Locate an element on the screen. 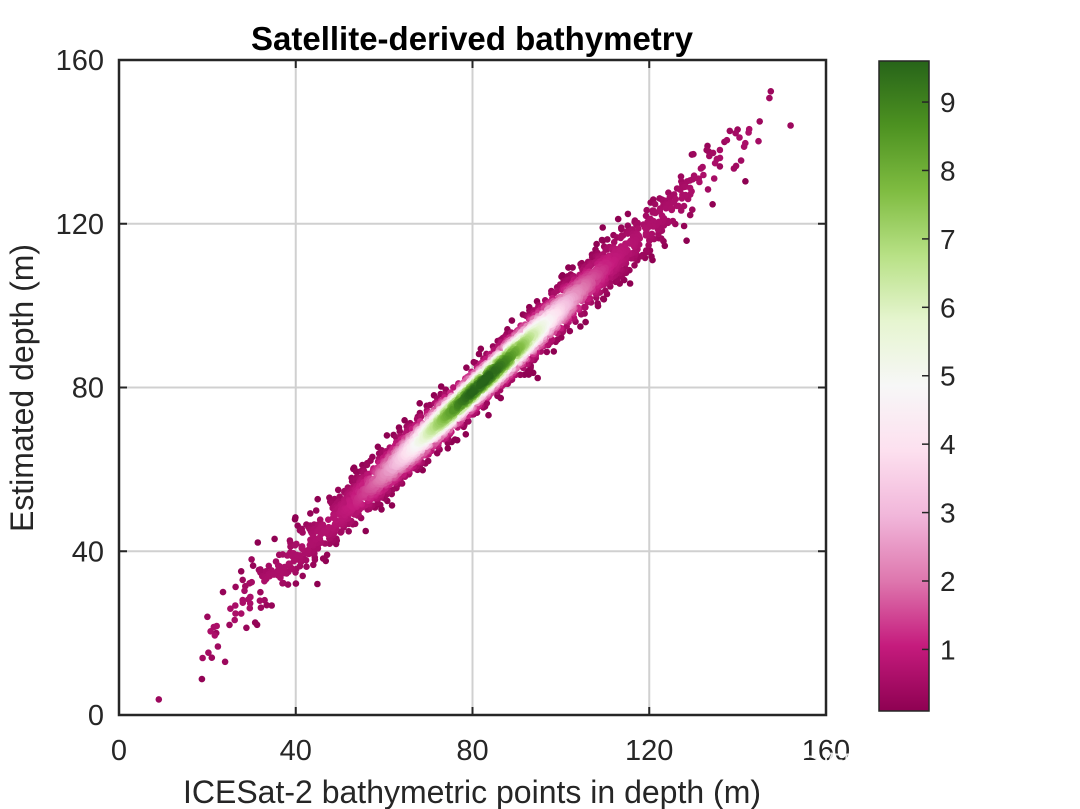  watermark-text: 知乎 @阿昆的科研日常 is located at coordinates (874, 765).